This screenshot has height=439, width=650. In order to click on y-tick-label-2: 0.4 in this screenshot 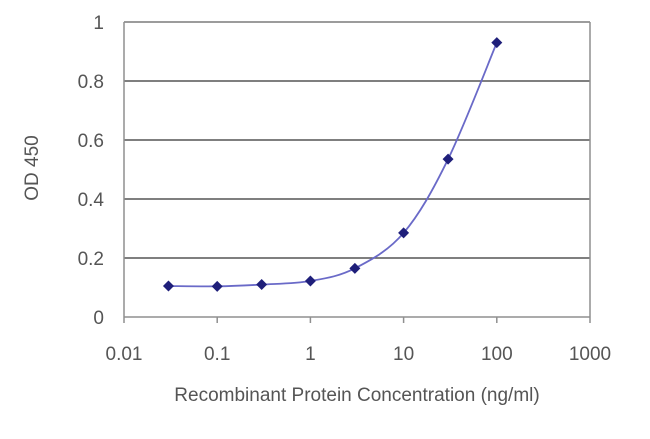, I will do `click(91, 200)`.